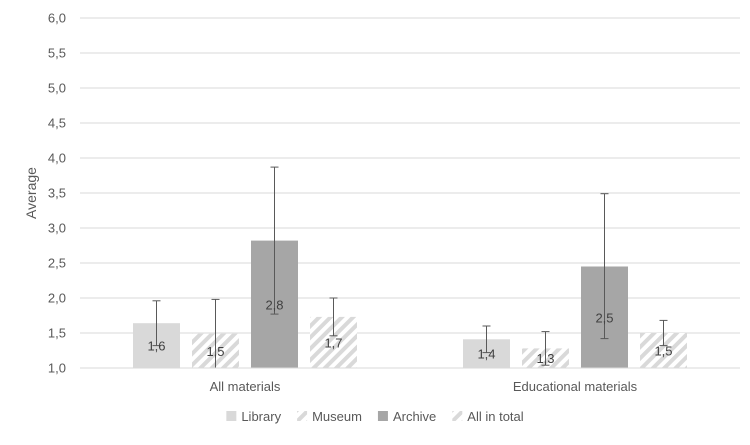 The image size is (750, 445). Describe the element at coordinates (57, 263) in the screenshot. I see `y-tick-label: 2,5` at that location.